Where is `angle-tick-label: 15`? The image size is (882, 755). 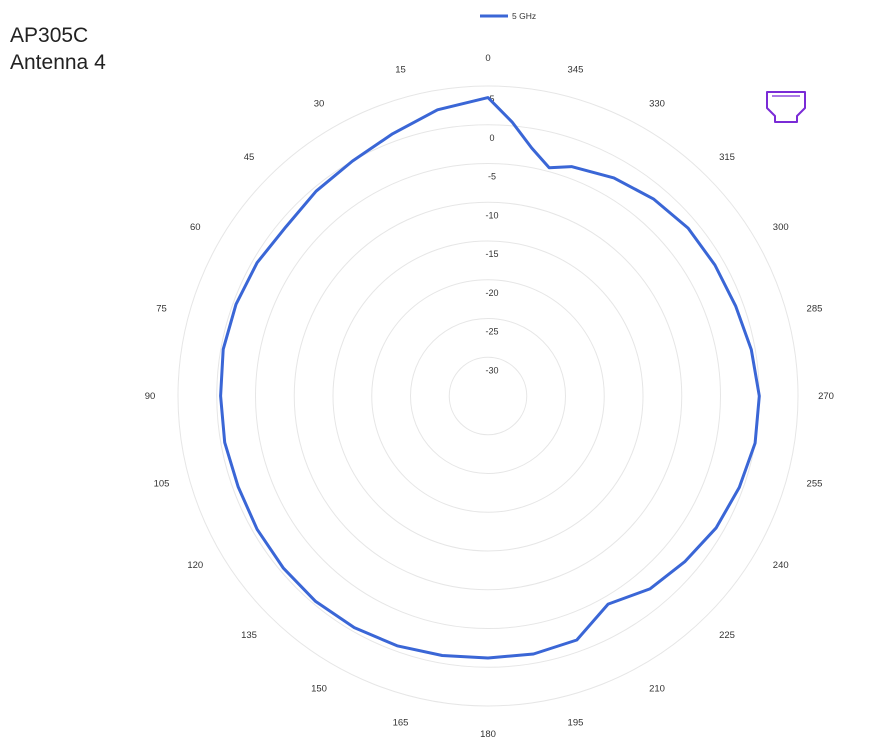
angle-tick-label: 15 is located at coordinates (400, 70).